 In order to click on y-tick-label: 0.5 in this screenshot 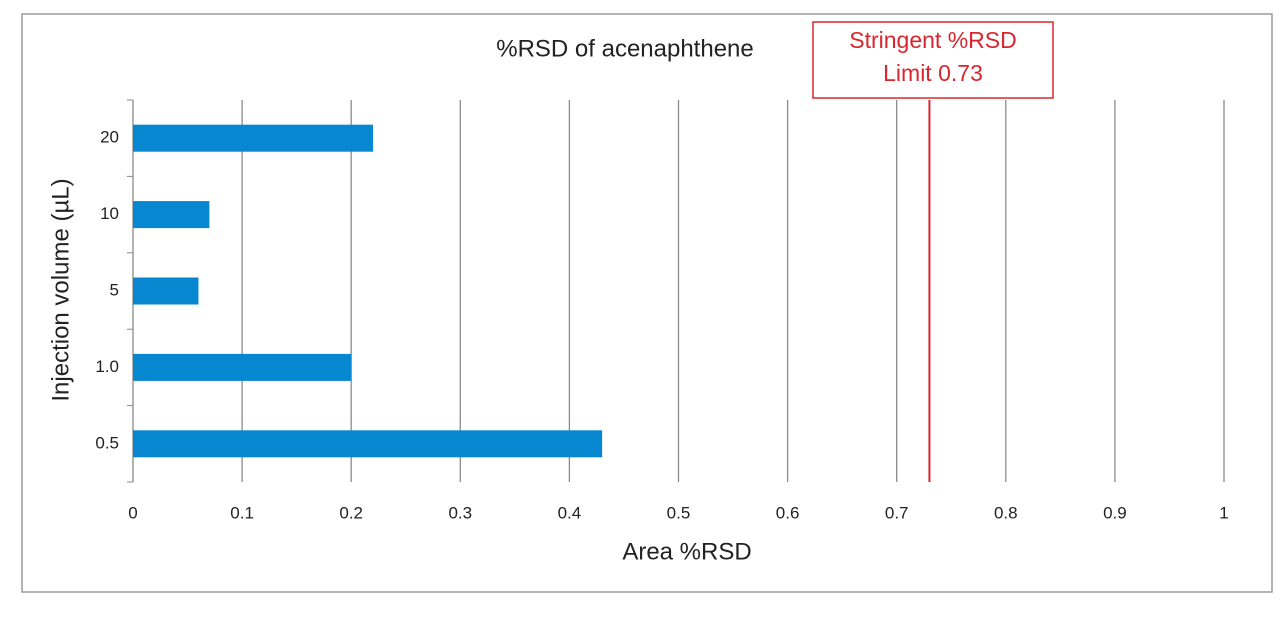, I will do `click(107, 442)`.